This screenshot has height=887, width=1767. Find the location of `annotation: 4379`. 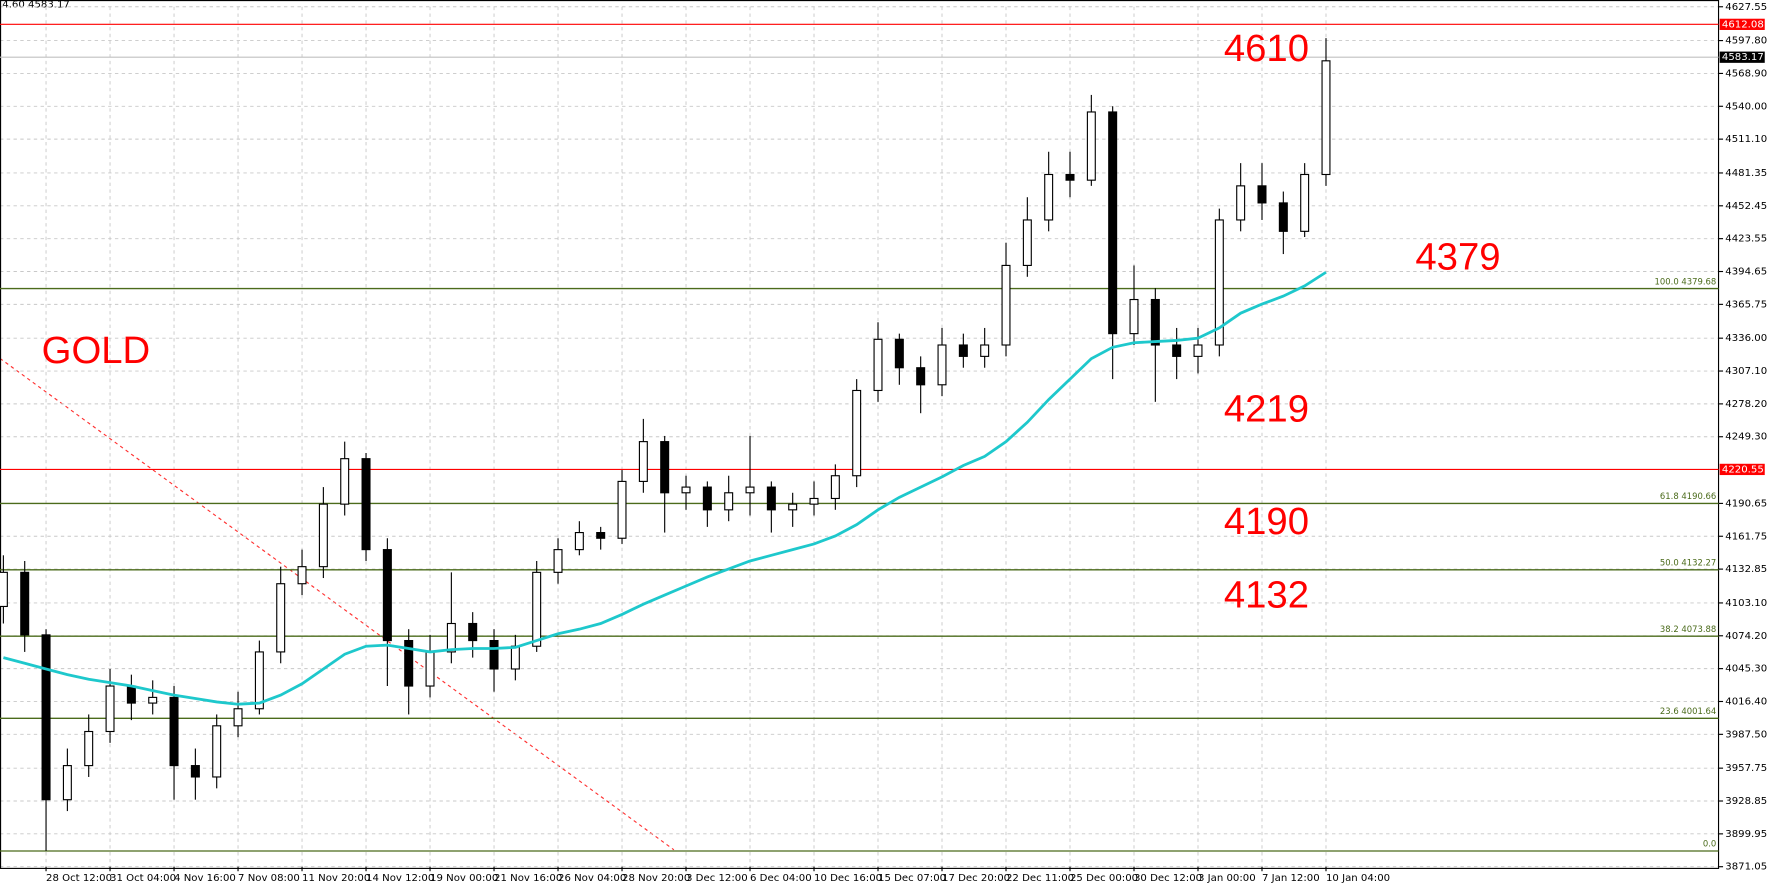

annotation: 4379 is located at coordinates (1457, 256).